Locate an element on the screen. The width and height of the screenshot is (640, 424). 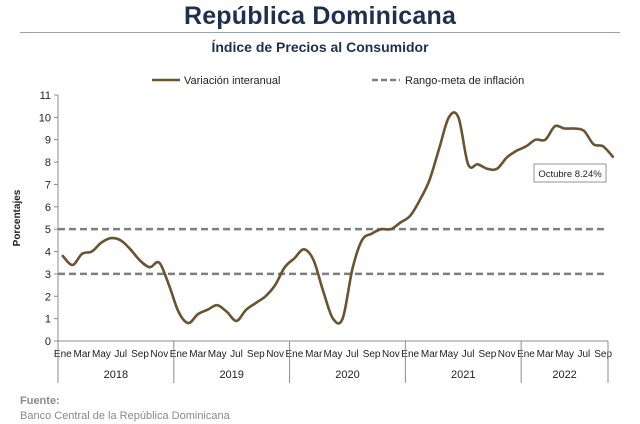
y-tick-label: 0 is located at coordinates (48, 342).